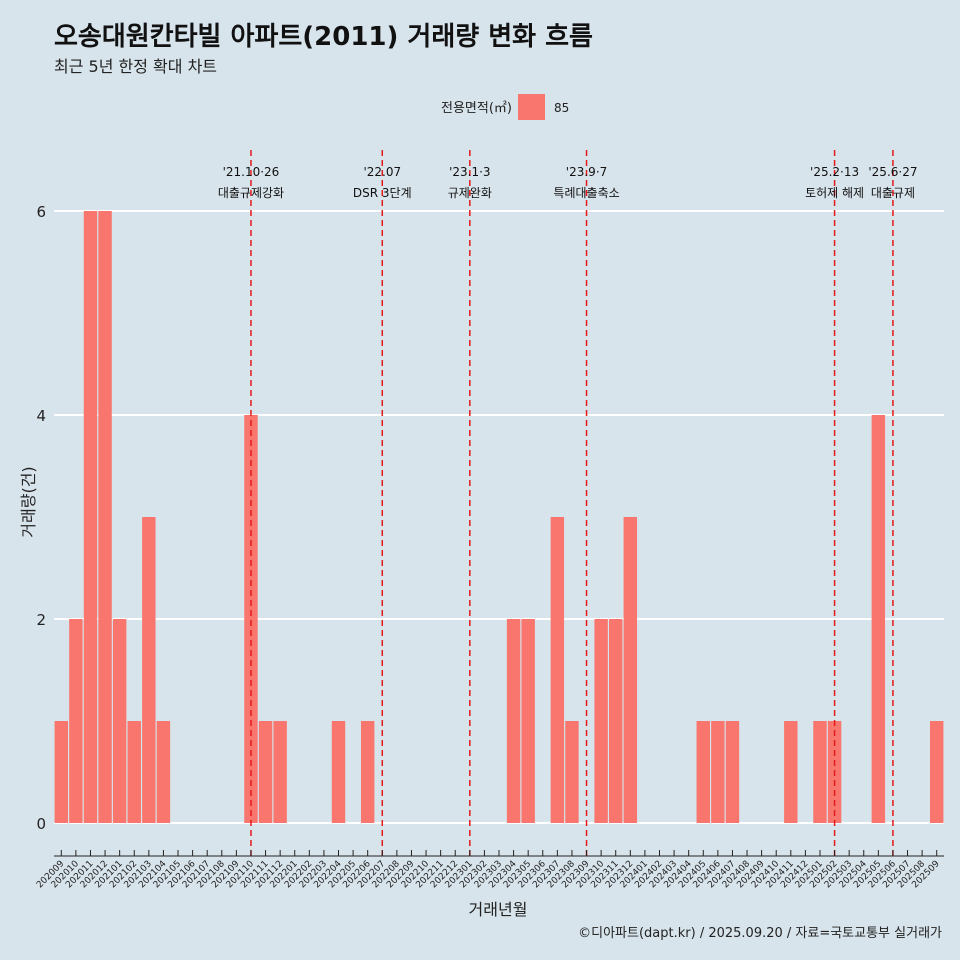 This screenshot has width=960, height=960. Describe the element at coordinates (586, 193) in the screenshot. I see `event-label: 특례대출축소` at that location.